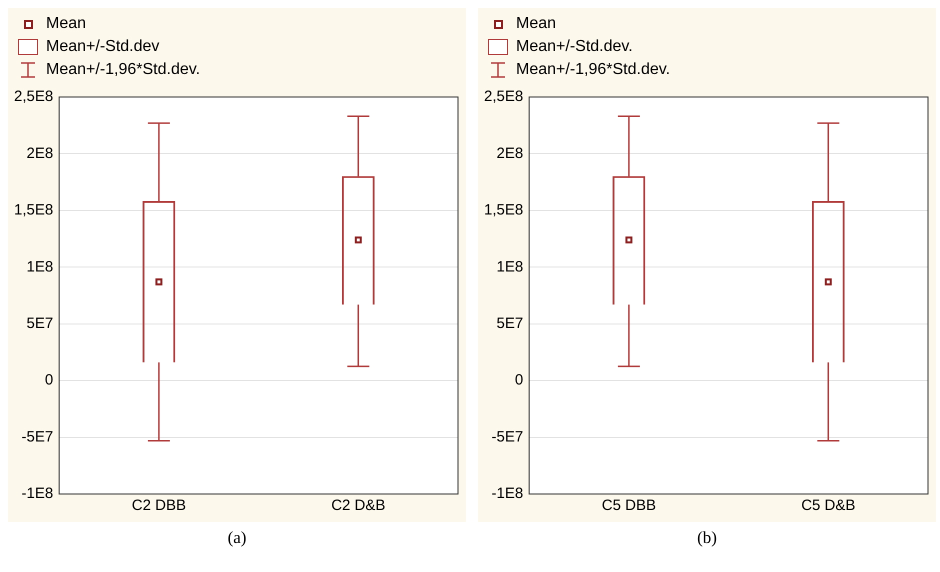 The width and height of the screenshot is (940, 572). I want to click on legend-label: Mean+/-Std.dev, so click(103, 47).